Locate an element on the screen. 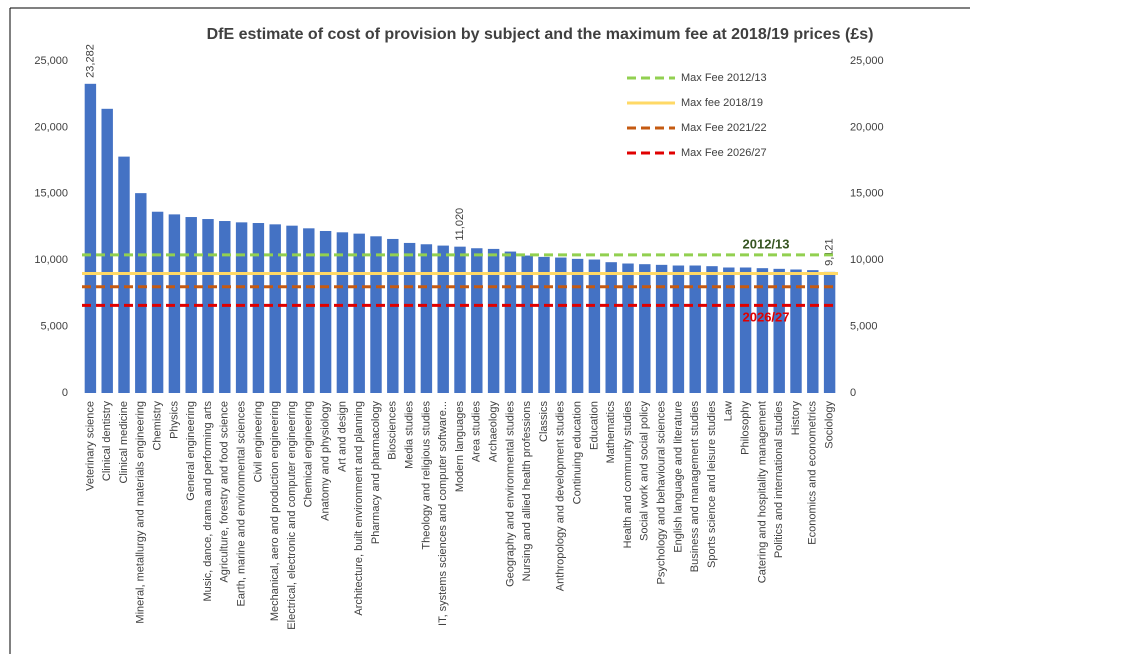 The image size is (1134, 654). x-tick-label: Politics and international studies is located at coordinates (779, 480).